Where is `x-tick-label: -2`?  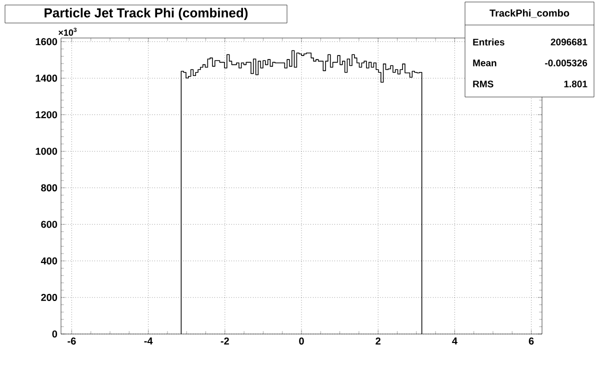 x-tick-label: -2 is located at coordinates (224, 341).